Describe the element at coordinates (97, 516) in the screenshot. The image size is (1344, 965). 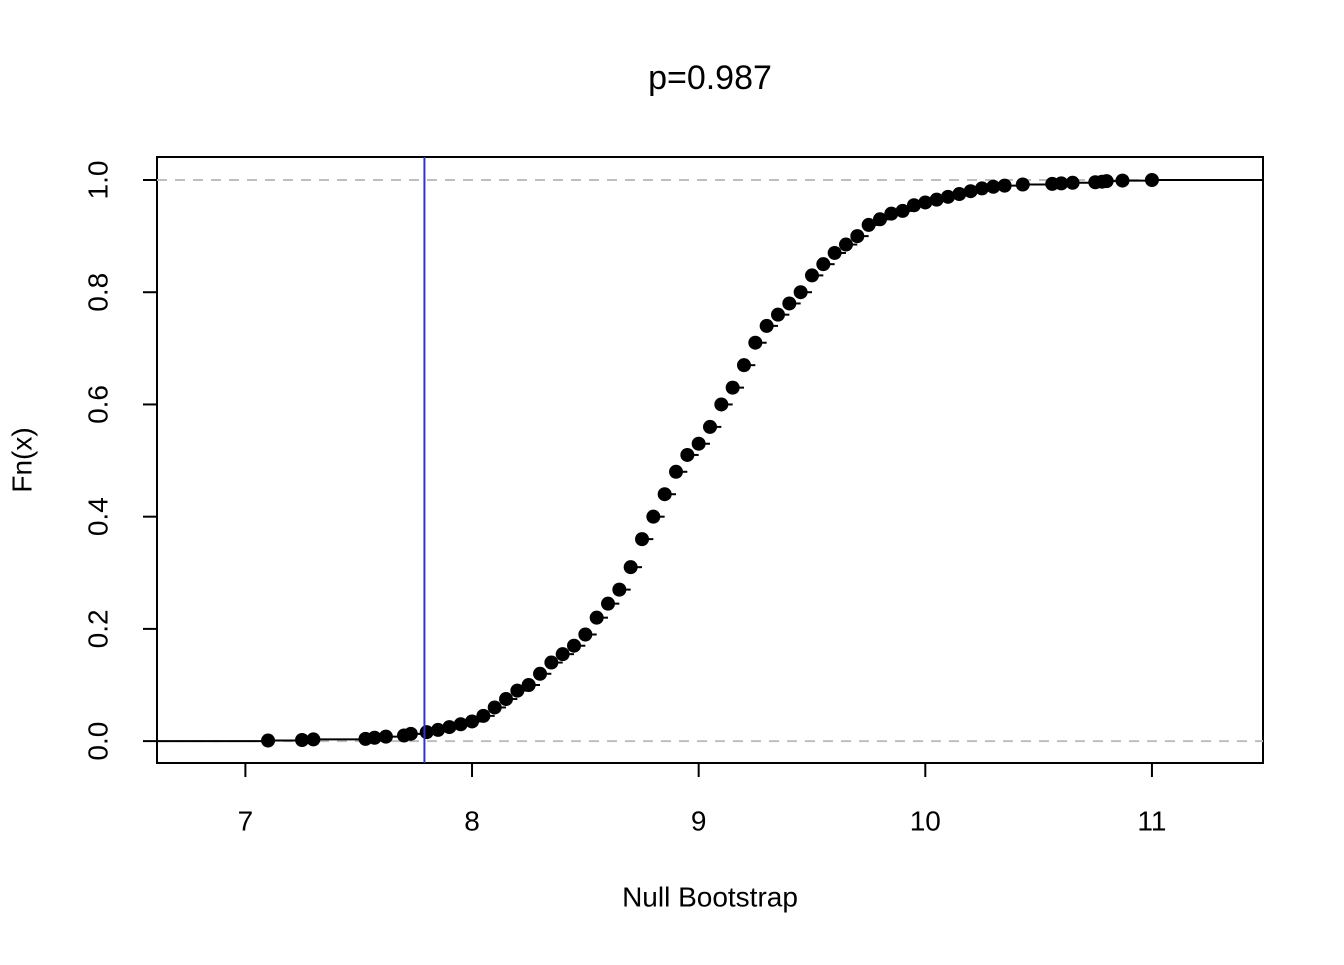
I see `y-tick-label: 0.4` at that location.